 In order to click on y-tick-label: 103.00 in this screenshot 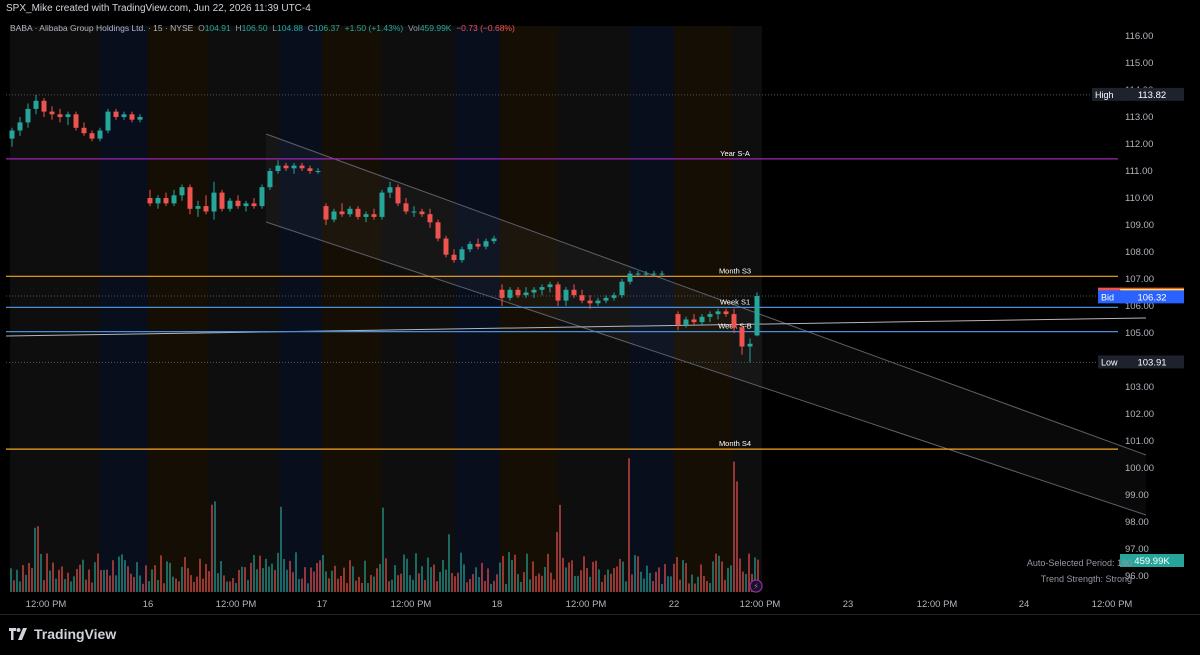, I will do `click(1139, 387)`.